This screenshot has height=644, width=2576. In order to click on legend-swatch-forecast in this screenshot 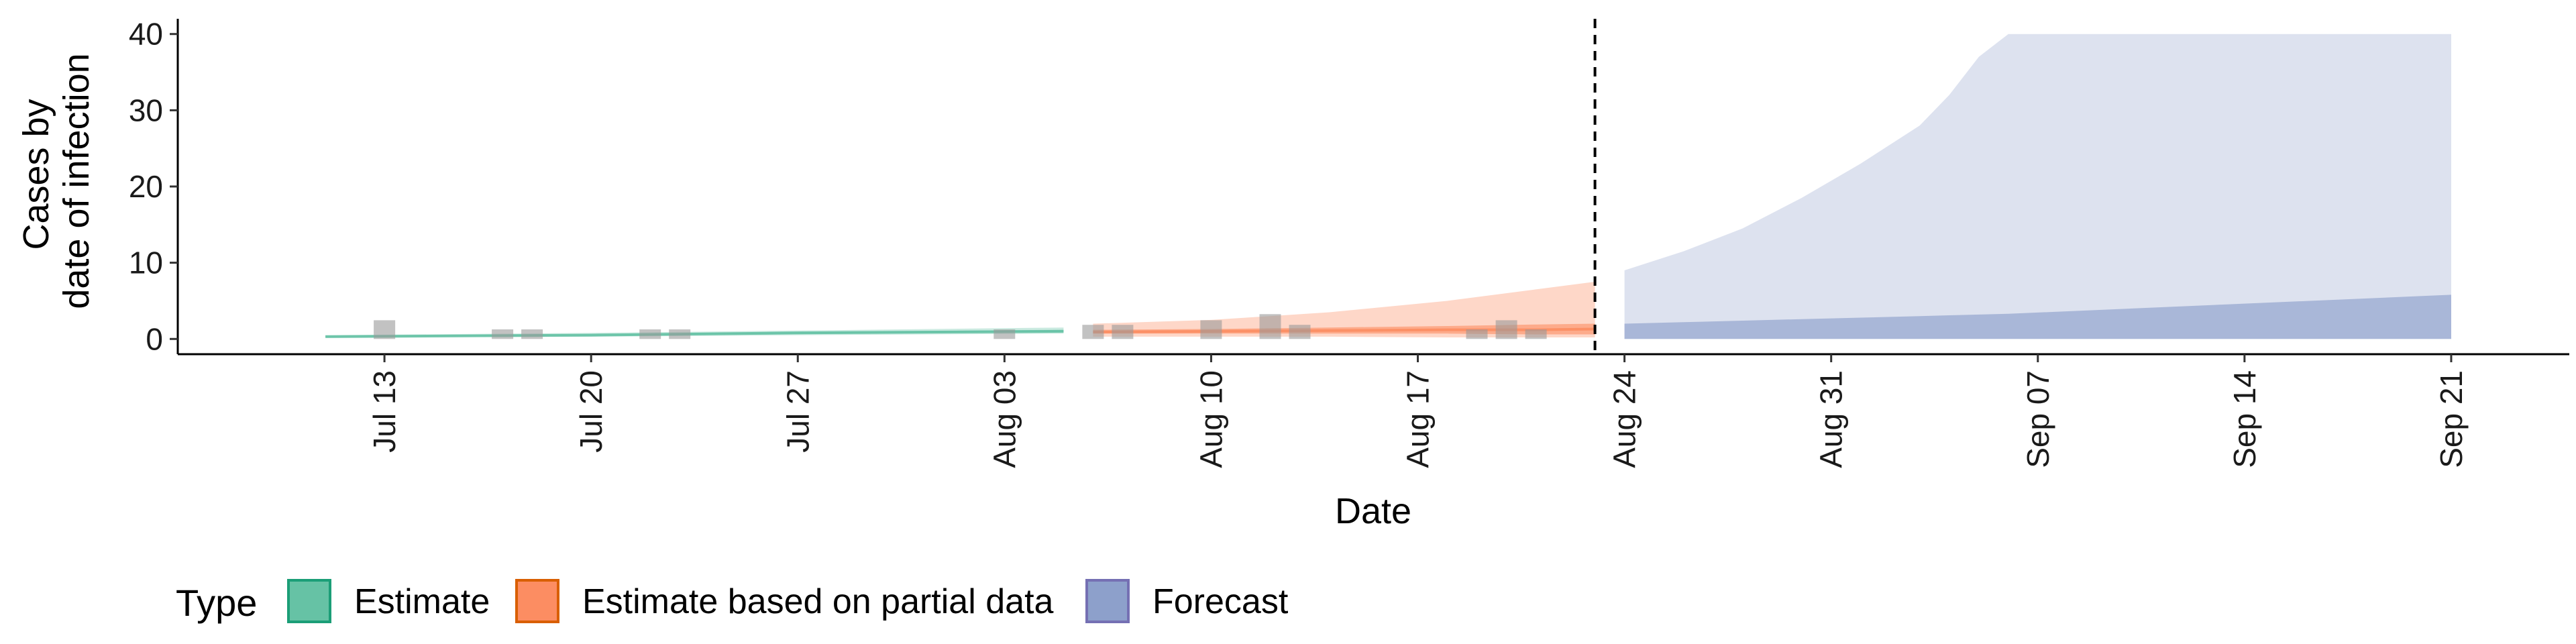, I will do `click(1107, 601)`.